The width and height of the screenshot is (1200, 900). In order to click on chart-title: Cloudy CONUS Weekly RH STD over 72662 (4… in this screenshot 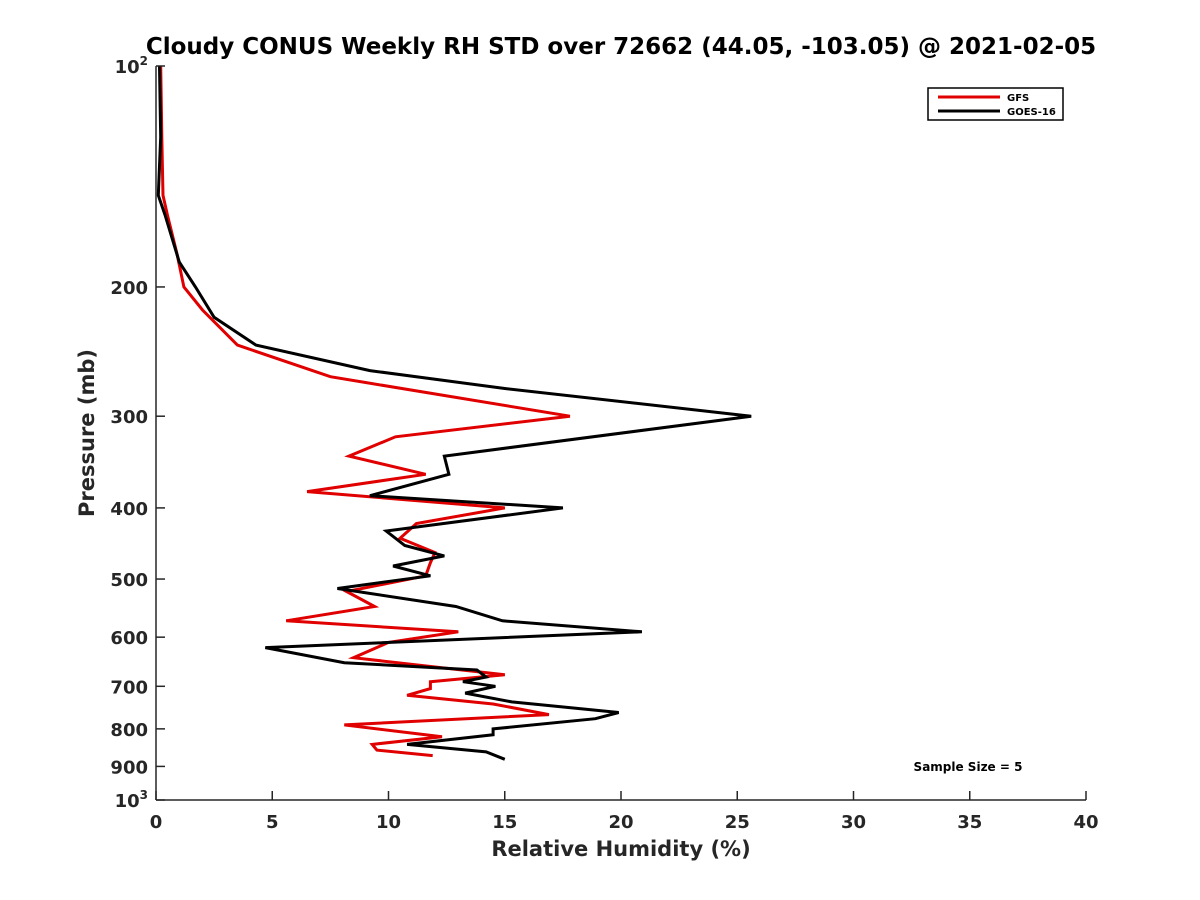, I will do `click(621, 47)`.